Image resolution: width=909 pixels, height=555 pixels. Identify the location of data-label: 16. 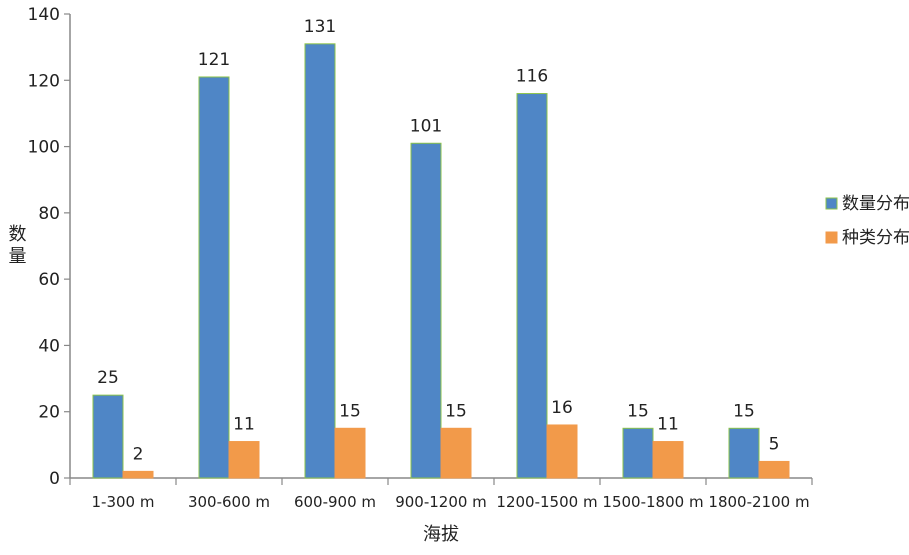
(562, 408).